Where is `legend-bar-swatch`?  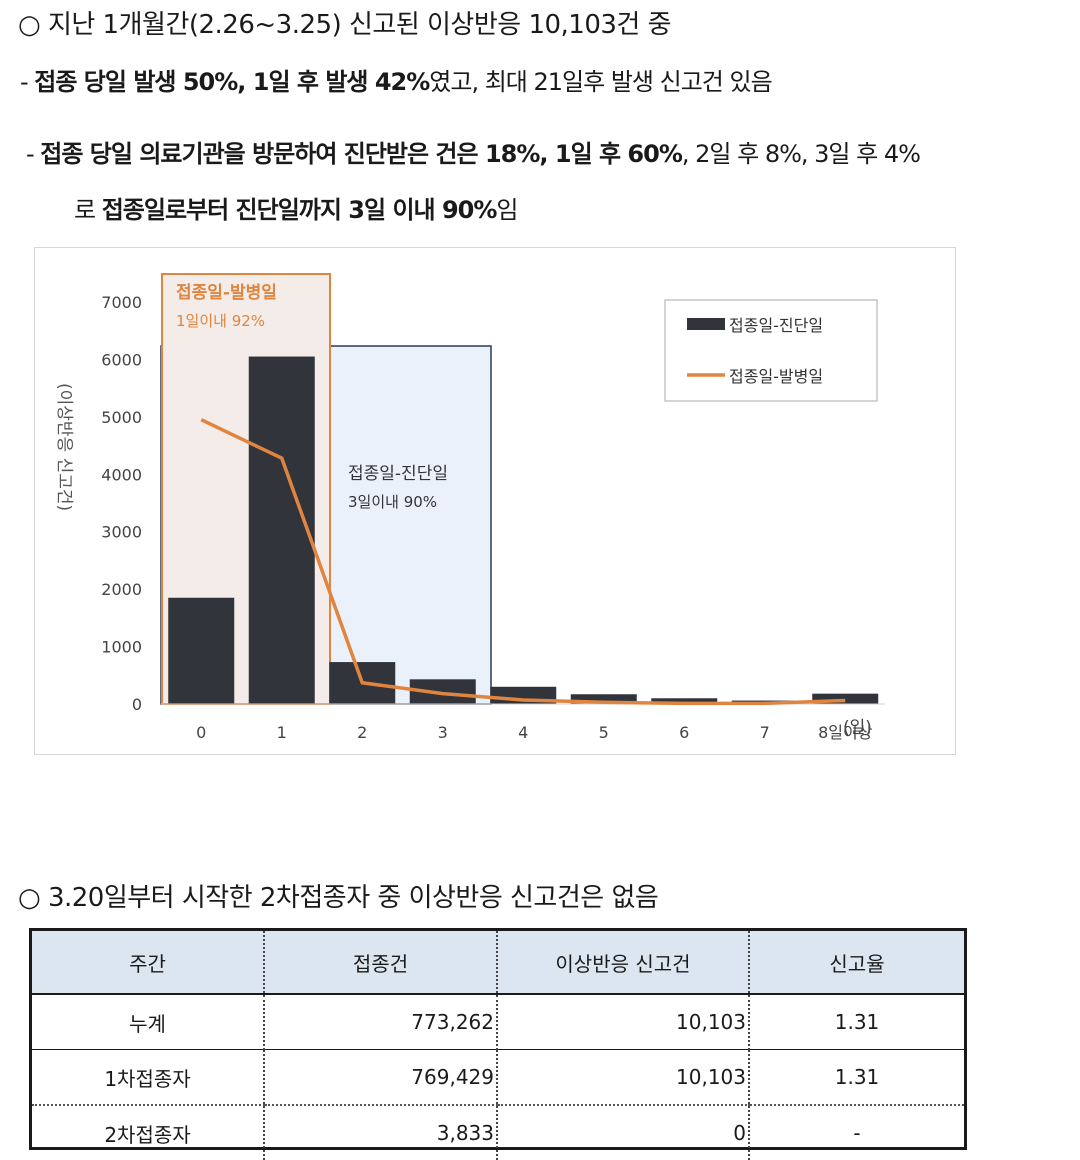
legend-bar-swatch is located at coordinates (706, 324).